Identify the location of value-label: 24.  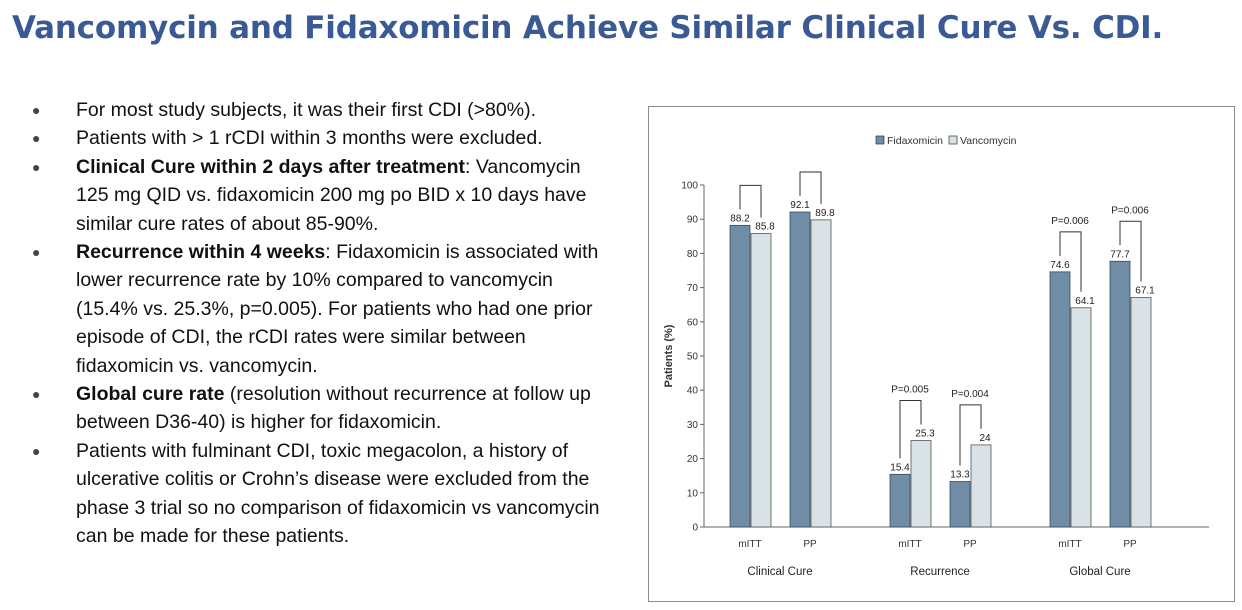
(985, 438).